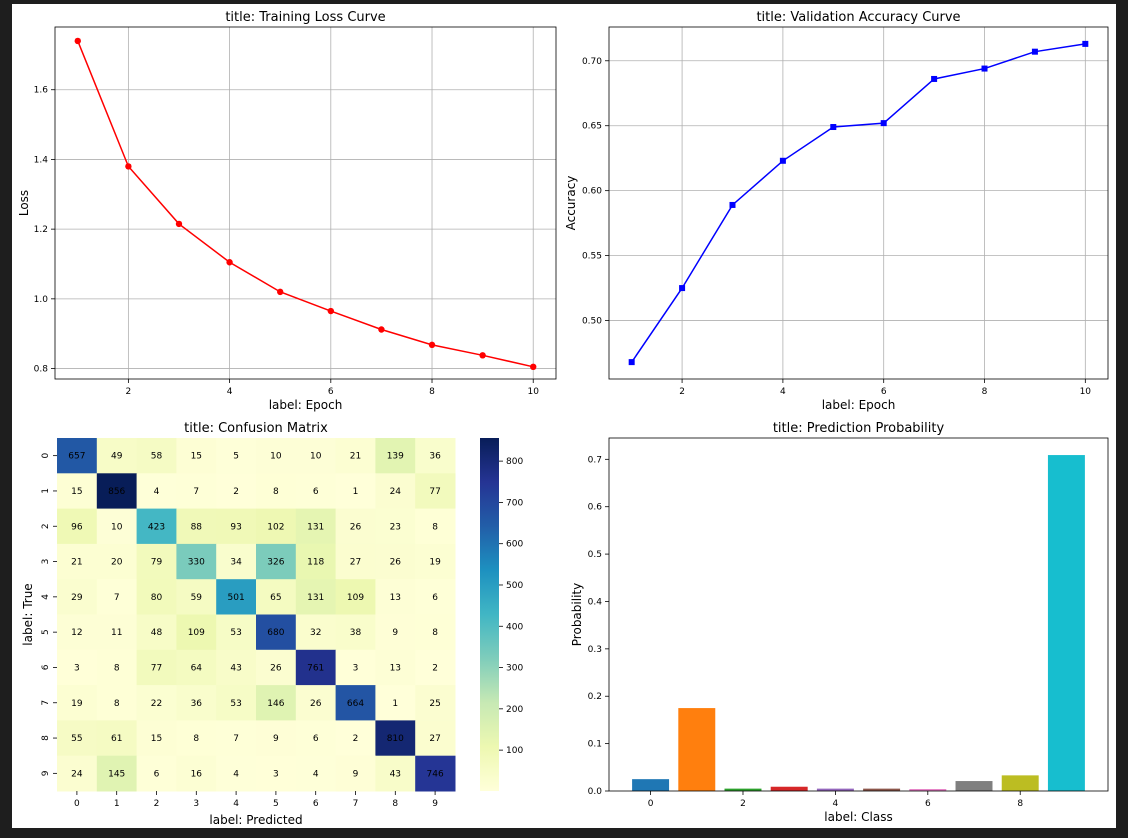 Image resolution: width=1128 pixels, height=838 pixels. I want to click on cm-ytick-label: 5, so click(46, 632).